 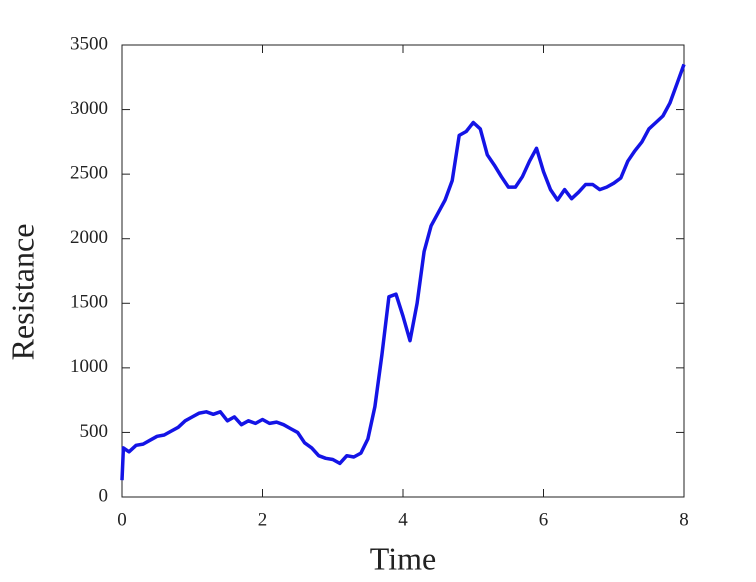 What do you see at coordinates (89, 43) in the screenshot?
I see `y-tick-label: 3500` at bounding box center [89, 43].